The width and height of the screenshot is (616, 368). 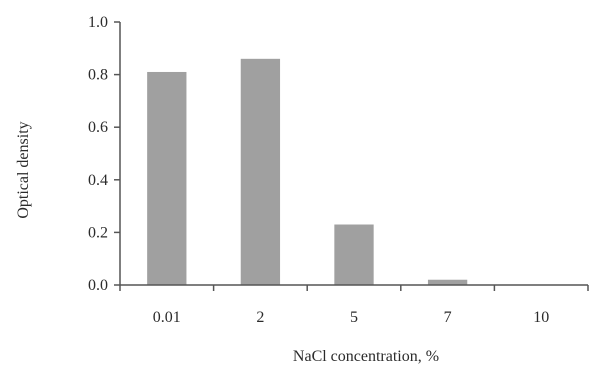 I want to click on x-axis-title: NaCl concentration, %, so click(x=366, y=356).